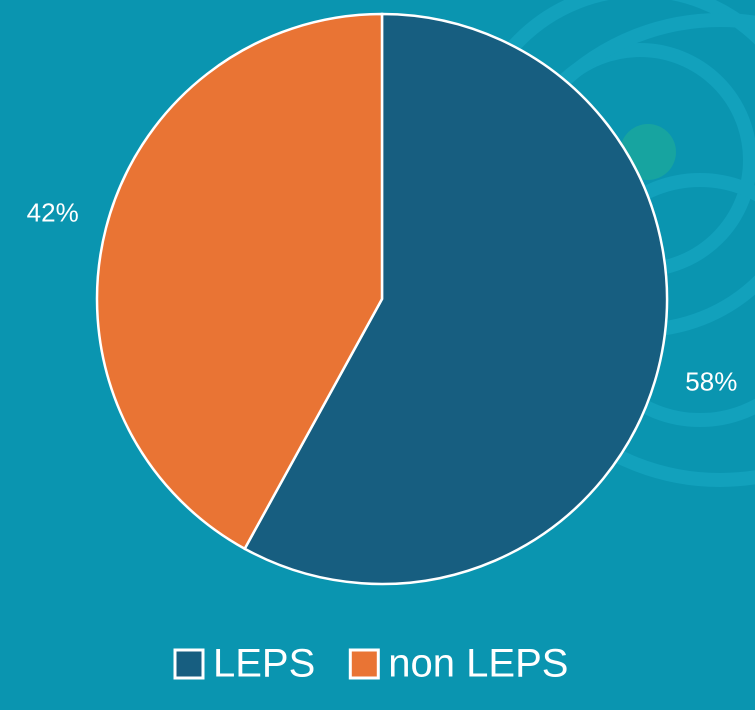  What do you see at coordinates (53, 212) in the screenshot?
I see `data-label: 42%` at bounding box center [53, 212].